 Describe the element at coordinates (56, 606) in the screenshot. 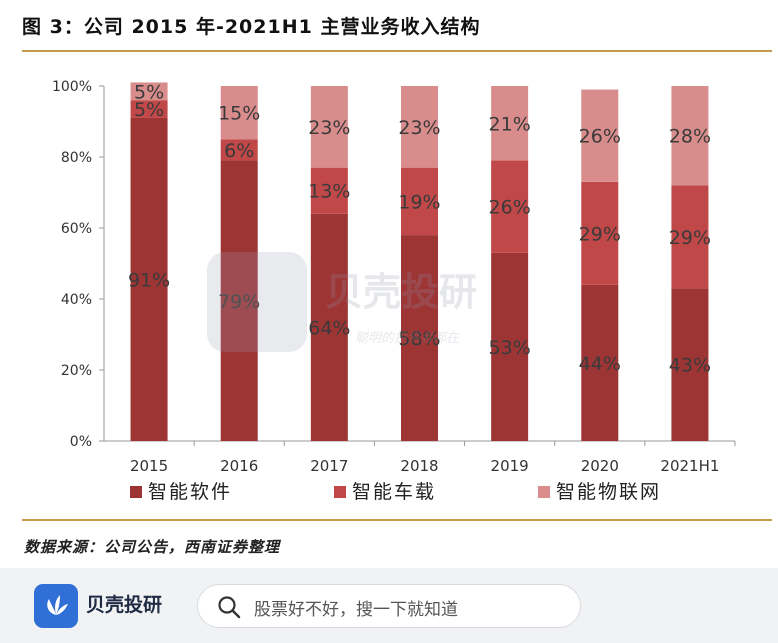

I see `brand-logo-icon` at that location.